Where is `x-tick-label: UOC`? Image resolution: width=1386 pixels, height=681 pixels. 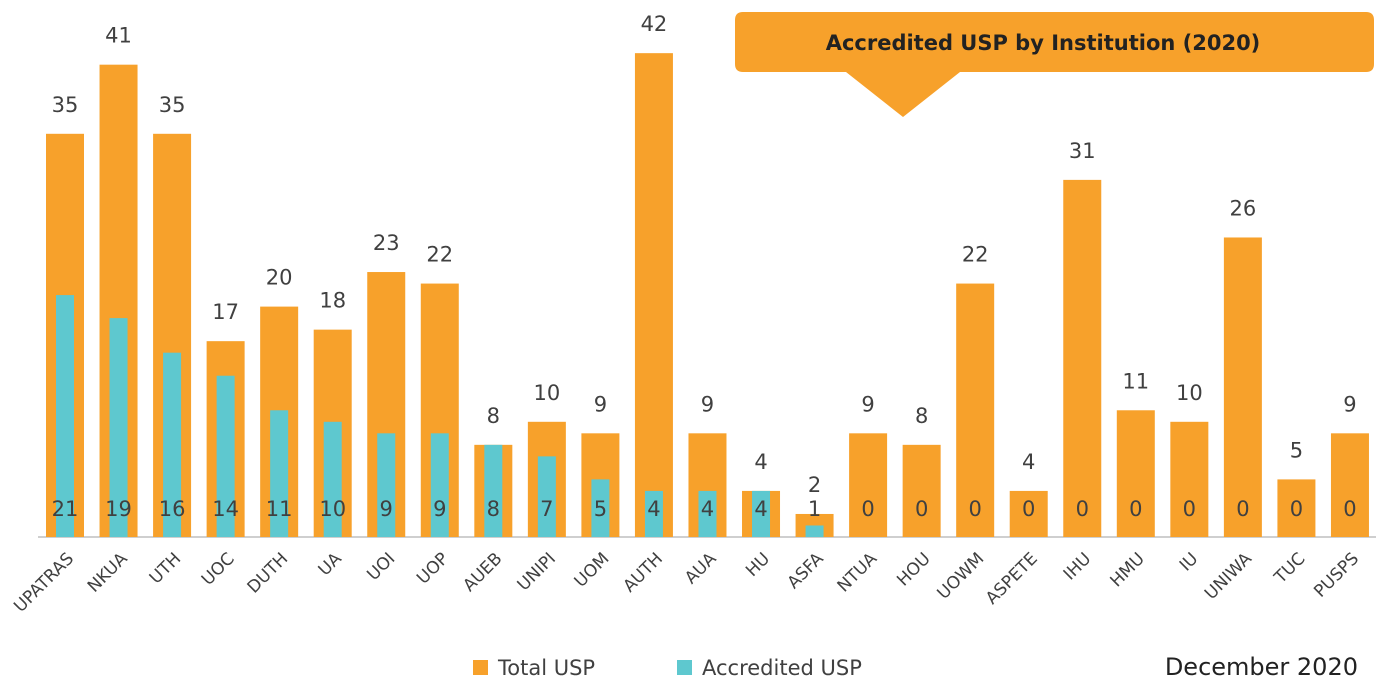 x-tick-label: UOC is located at coordinates (218, 569).